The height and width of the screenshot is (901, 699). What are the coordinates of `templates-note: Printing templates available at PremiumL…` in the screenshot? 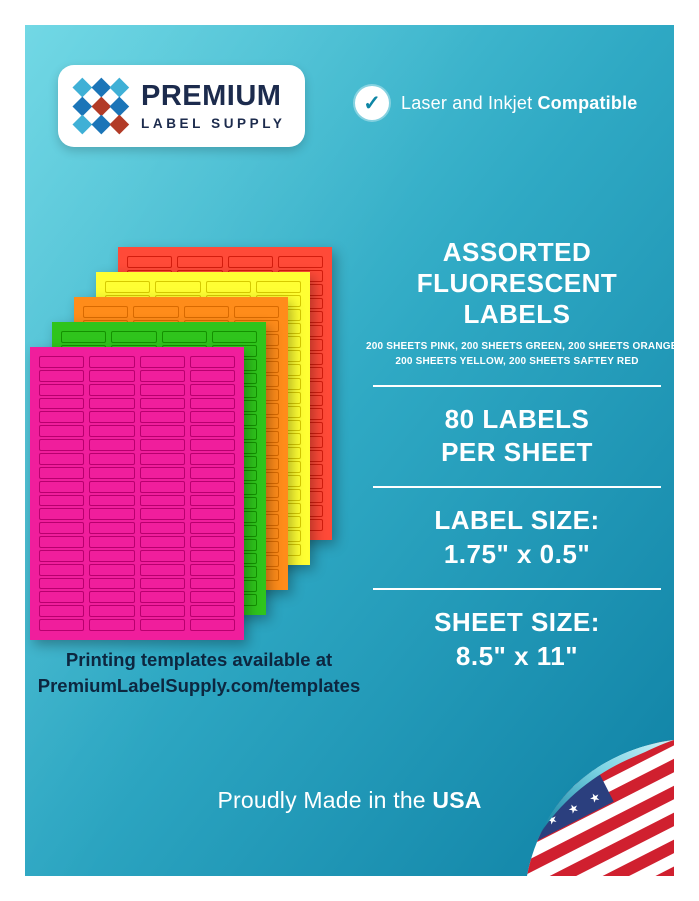 It's located at (199, 673).